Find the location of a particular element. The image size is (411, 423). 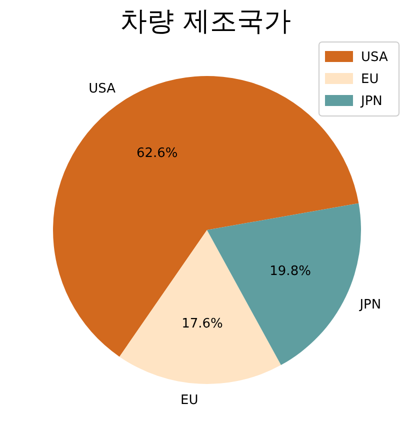

slice-label: USA is located at coordinates (102, 88).